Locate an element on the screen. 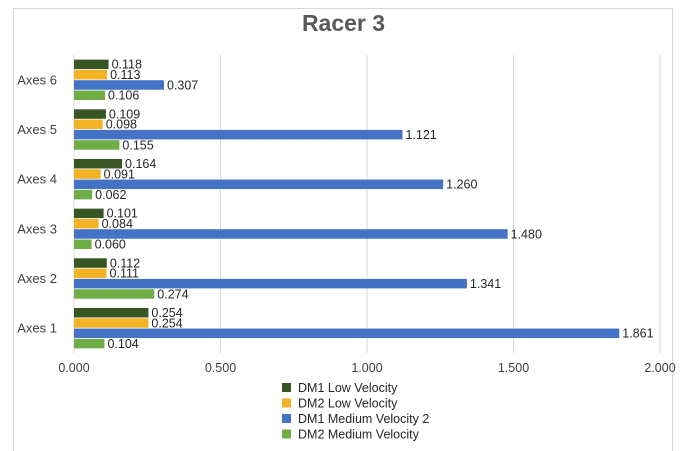  legend-label: DM1 Medium Velocity 2 is located at coordinates (363, 419).